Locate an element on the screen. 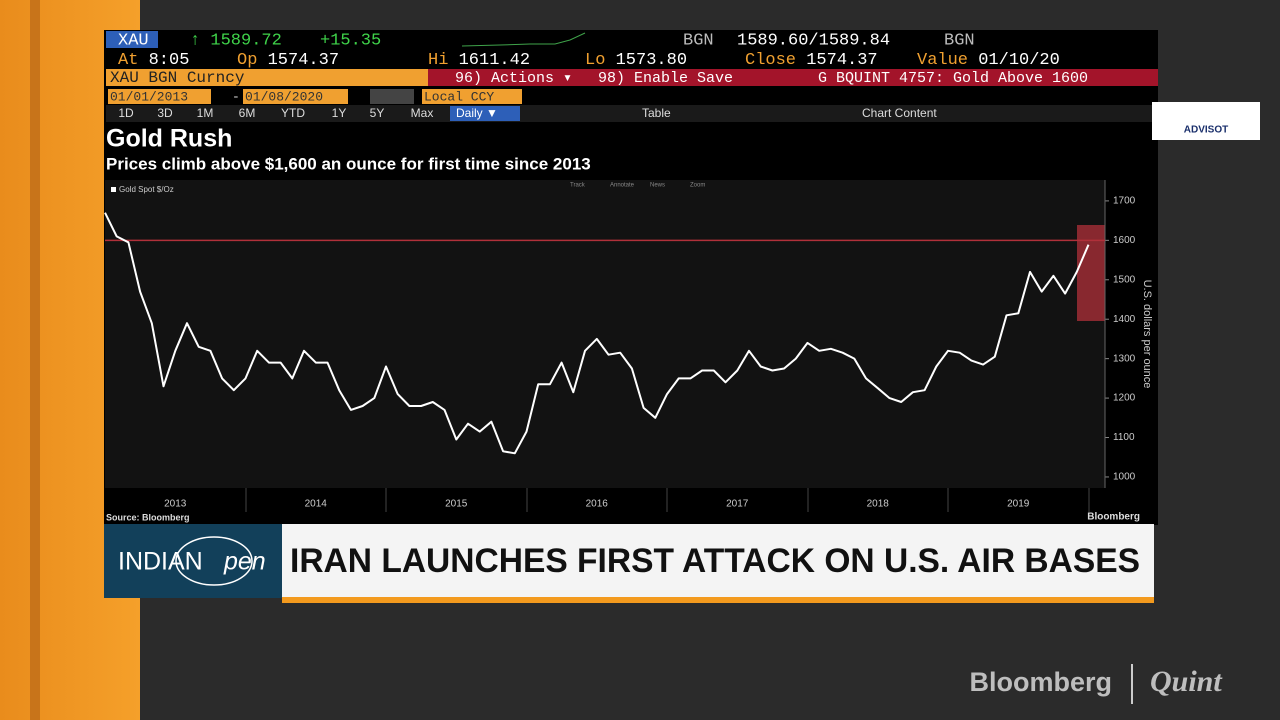  period-button: 1Y is located at coordinates (339, 113).